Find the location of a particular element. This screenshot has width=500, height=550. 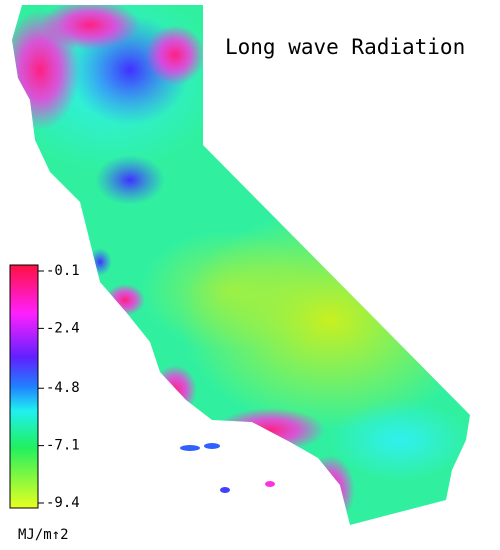

colorbar-tick-label: -9.4 is located at coordinates (63, 503).